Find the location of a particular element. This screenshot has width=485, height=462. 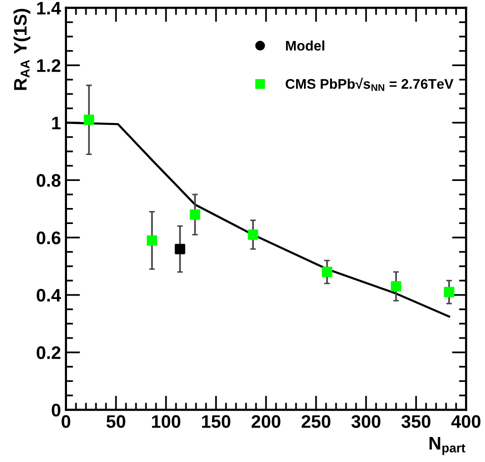

x-tick-label: 150 is located at coordinates (216, 421).